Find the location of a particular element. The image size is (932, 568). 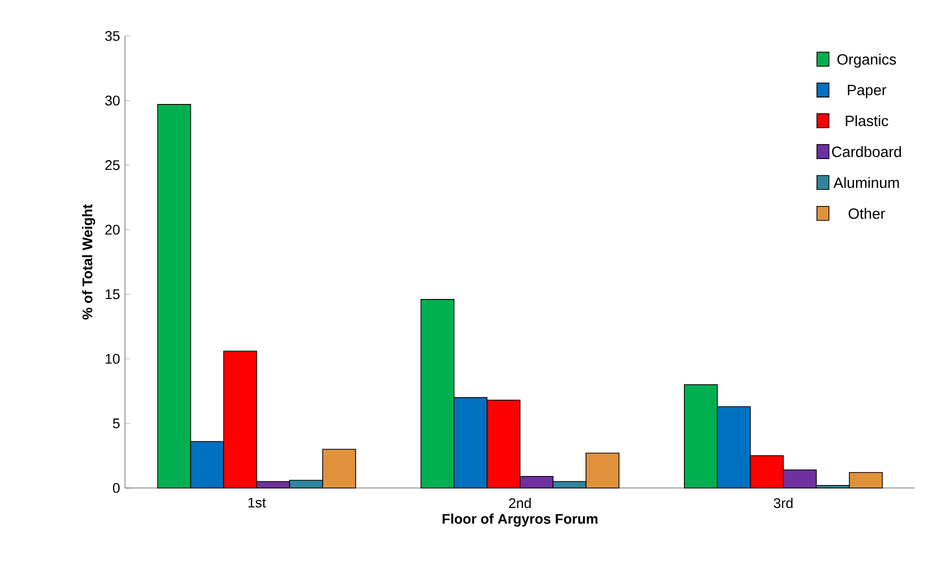

x-tick-label: 2nd is located at coordinates (520, 503).